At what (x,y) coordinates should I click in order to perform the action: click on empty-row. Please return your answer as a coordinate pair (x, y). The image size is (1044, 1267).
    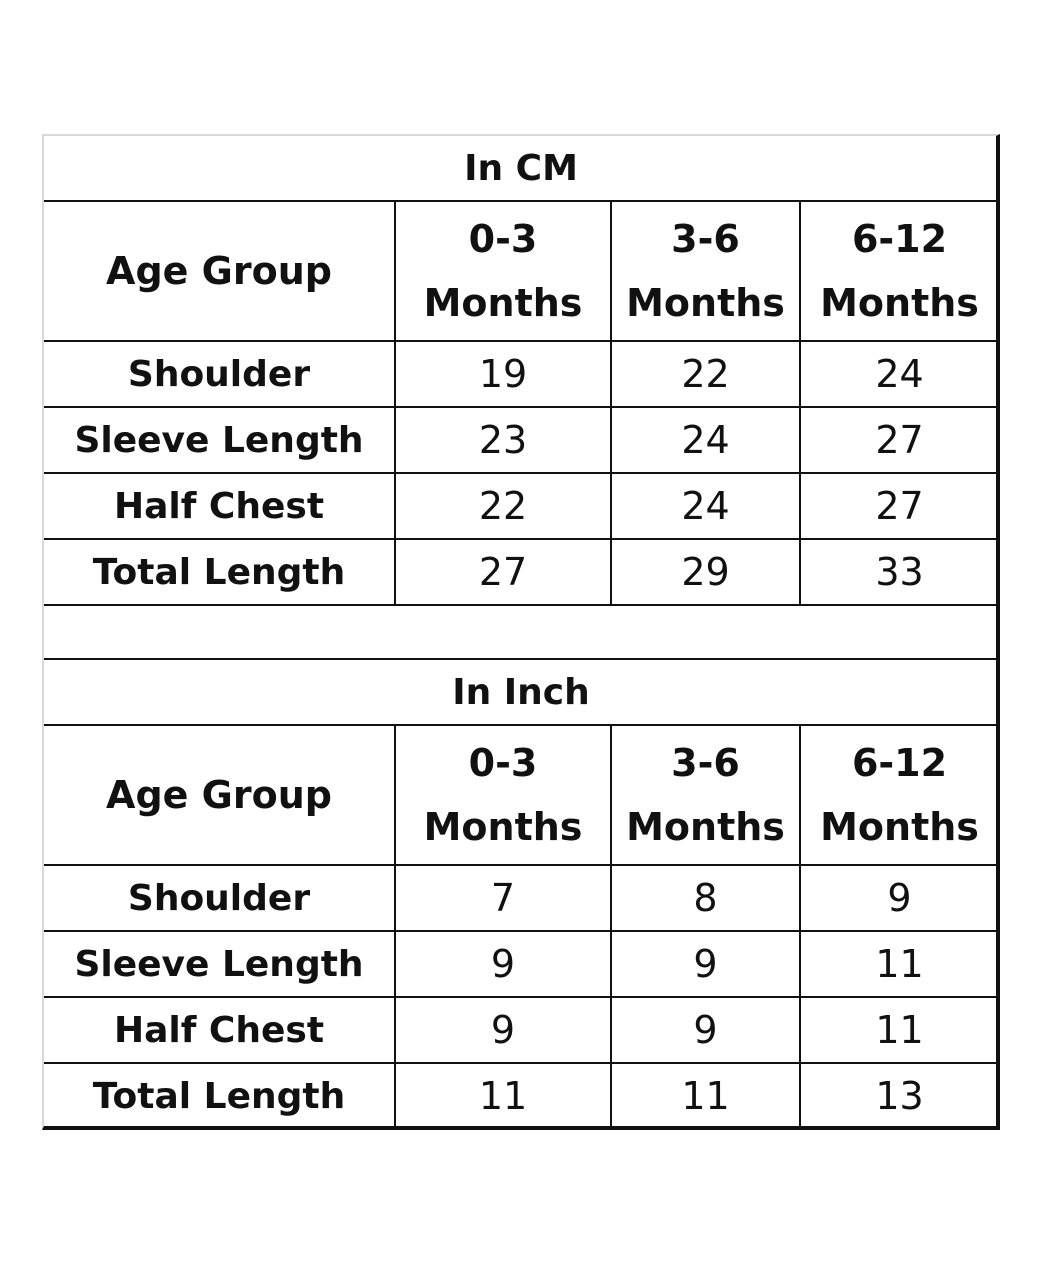
    Looking at the image, I should click on (520, 634).